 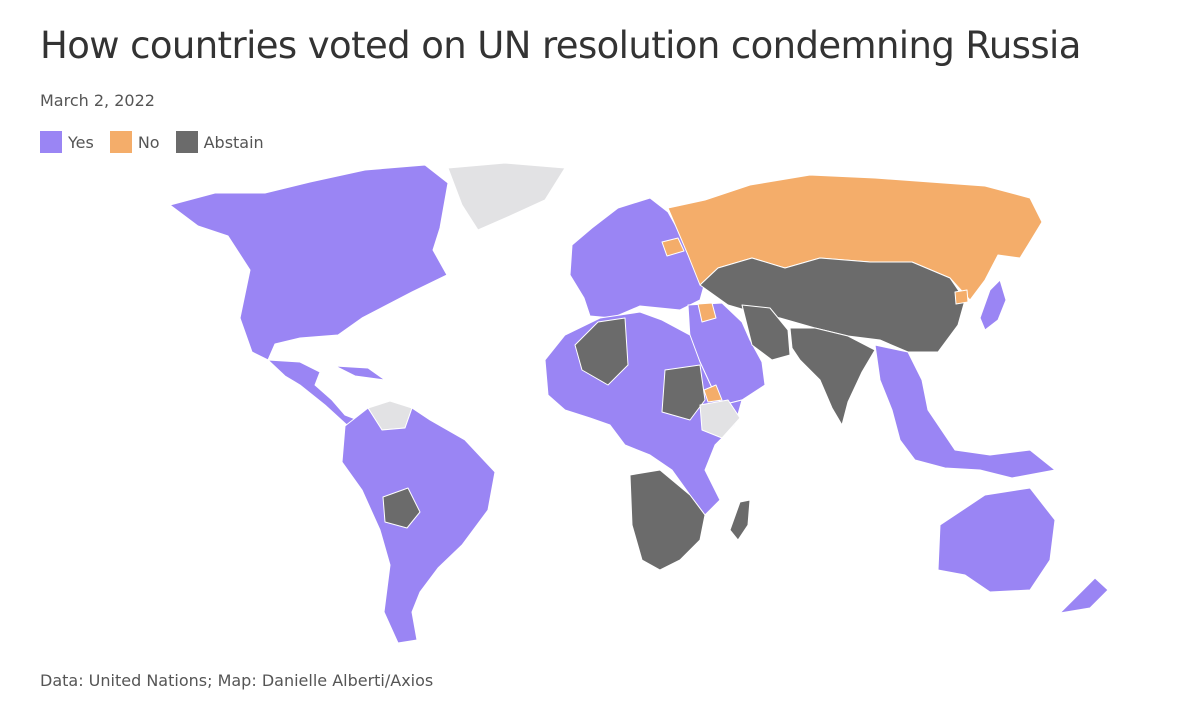 What do you see at coordinates (51, 142) in the screenshot?
I see `legend-swatch-yes` at bounding box center [51, 142].